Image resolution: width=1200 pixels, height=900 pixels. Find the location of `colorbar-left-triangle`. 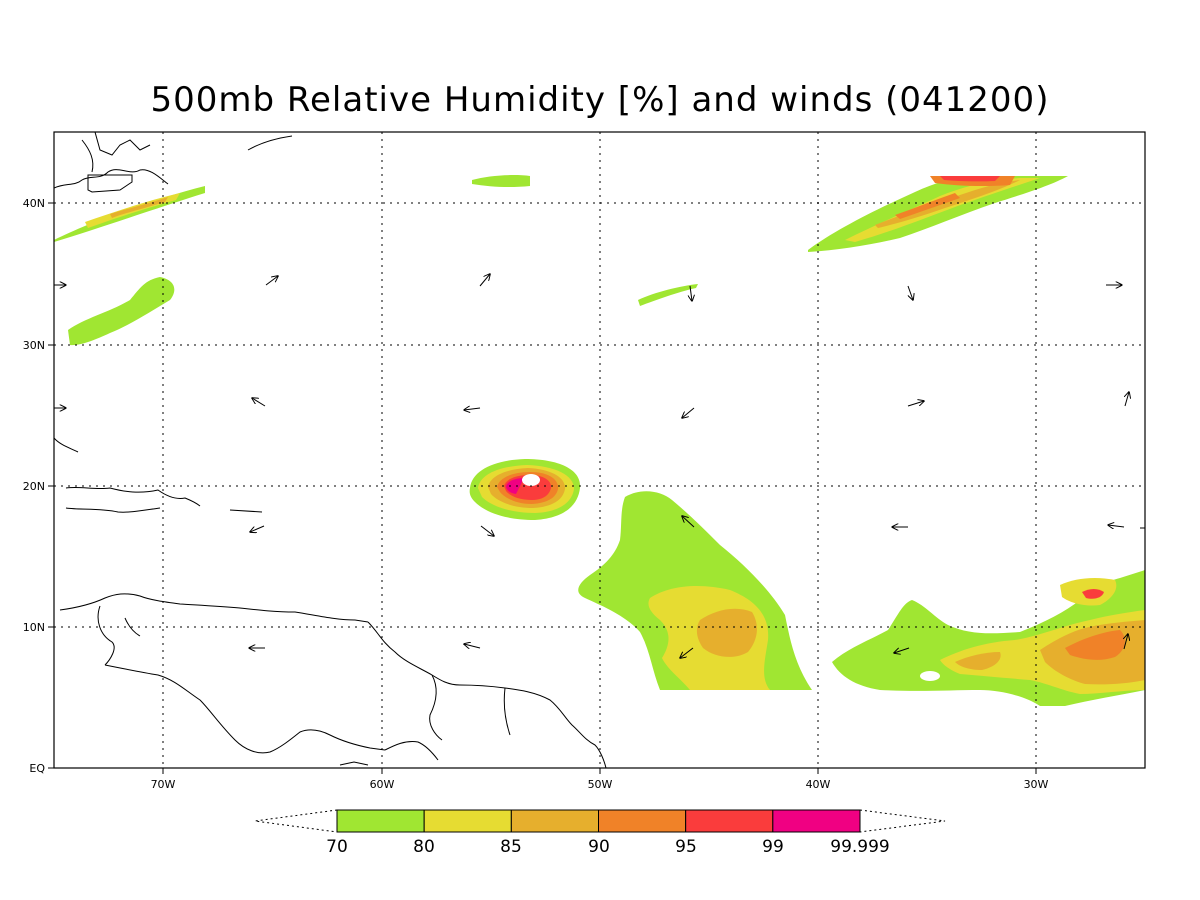

colorbar-left-triangle is located at coordinates (296, 821).